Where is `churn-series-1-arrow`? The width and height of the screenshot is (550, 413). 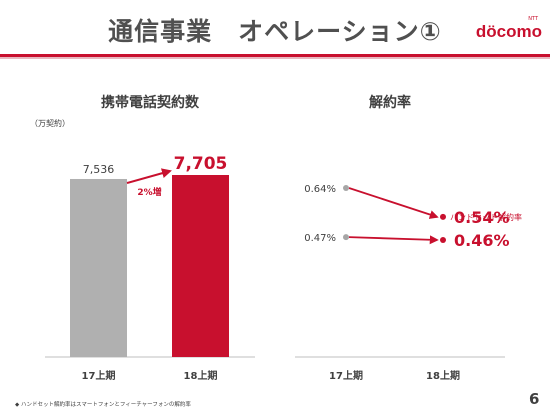
churn-series-1-arrow is located at coordinates (393, 203).